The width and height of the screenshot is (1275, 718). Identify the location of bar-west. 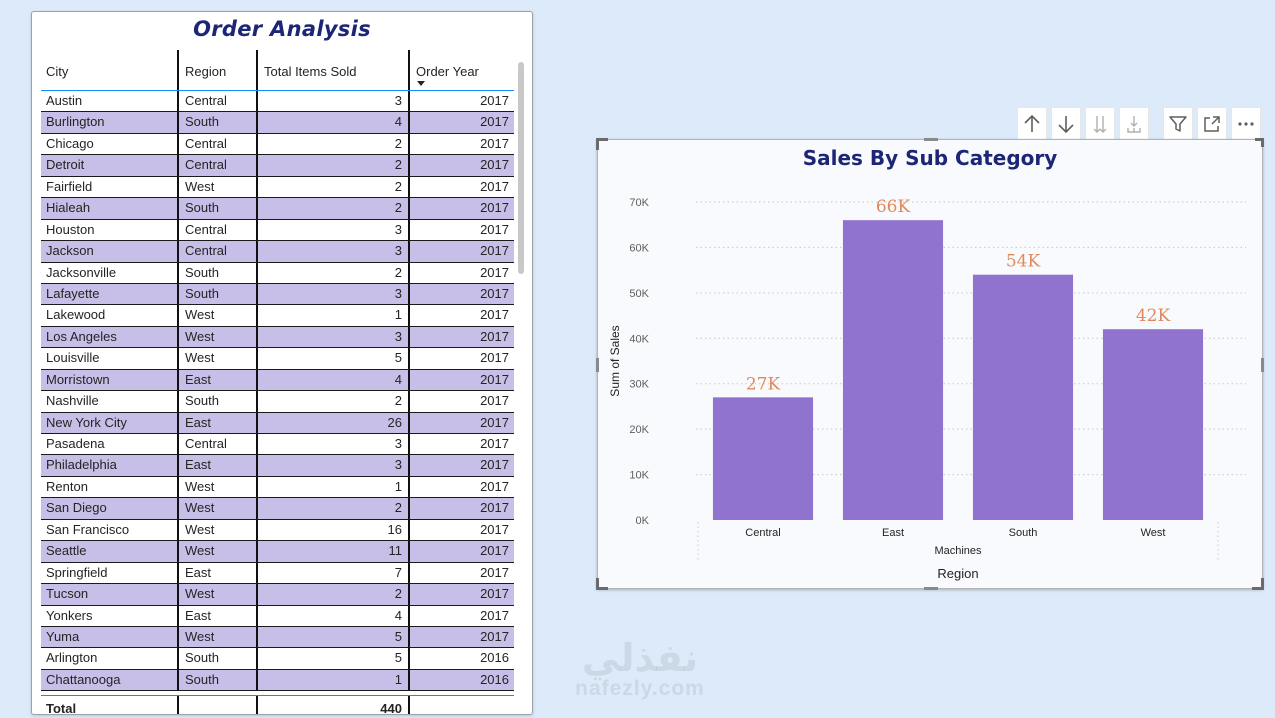
(1153, 424).